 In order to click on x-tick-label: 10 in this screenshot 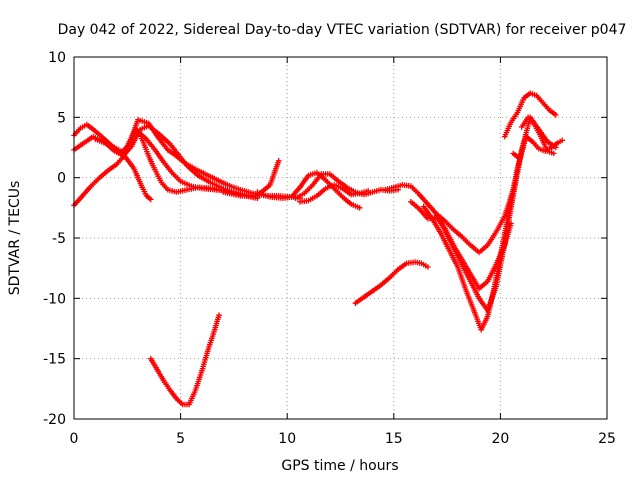, I will do `click(287, 439)`.